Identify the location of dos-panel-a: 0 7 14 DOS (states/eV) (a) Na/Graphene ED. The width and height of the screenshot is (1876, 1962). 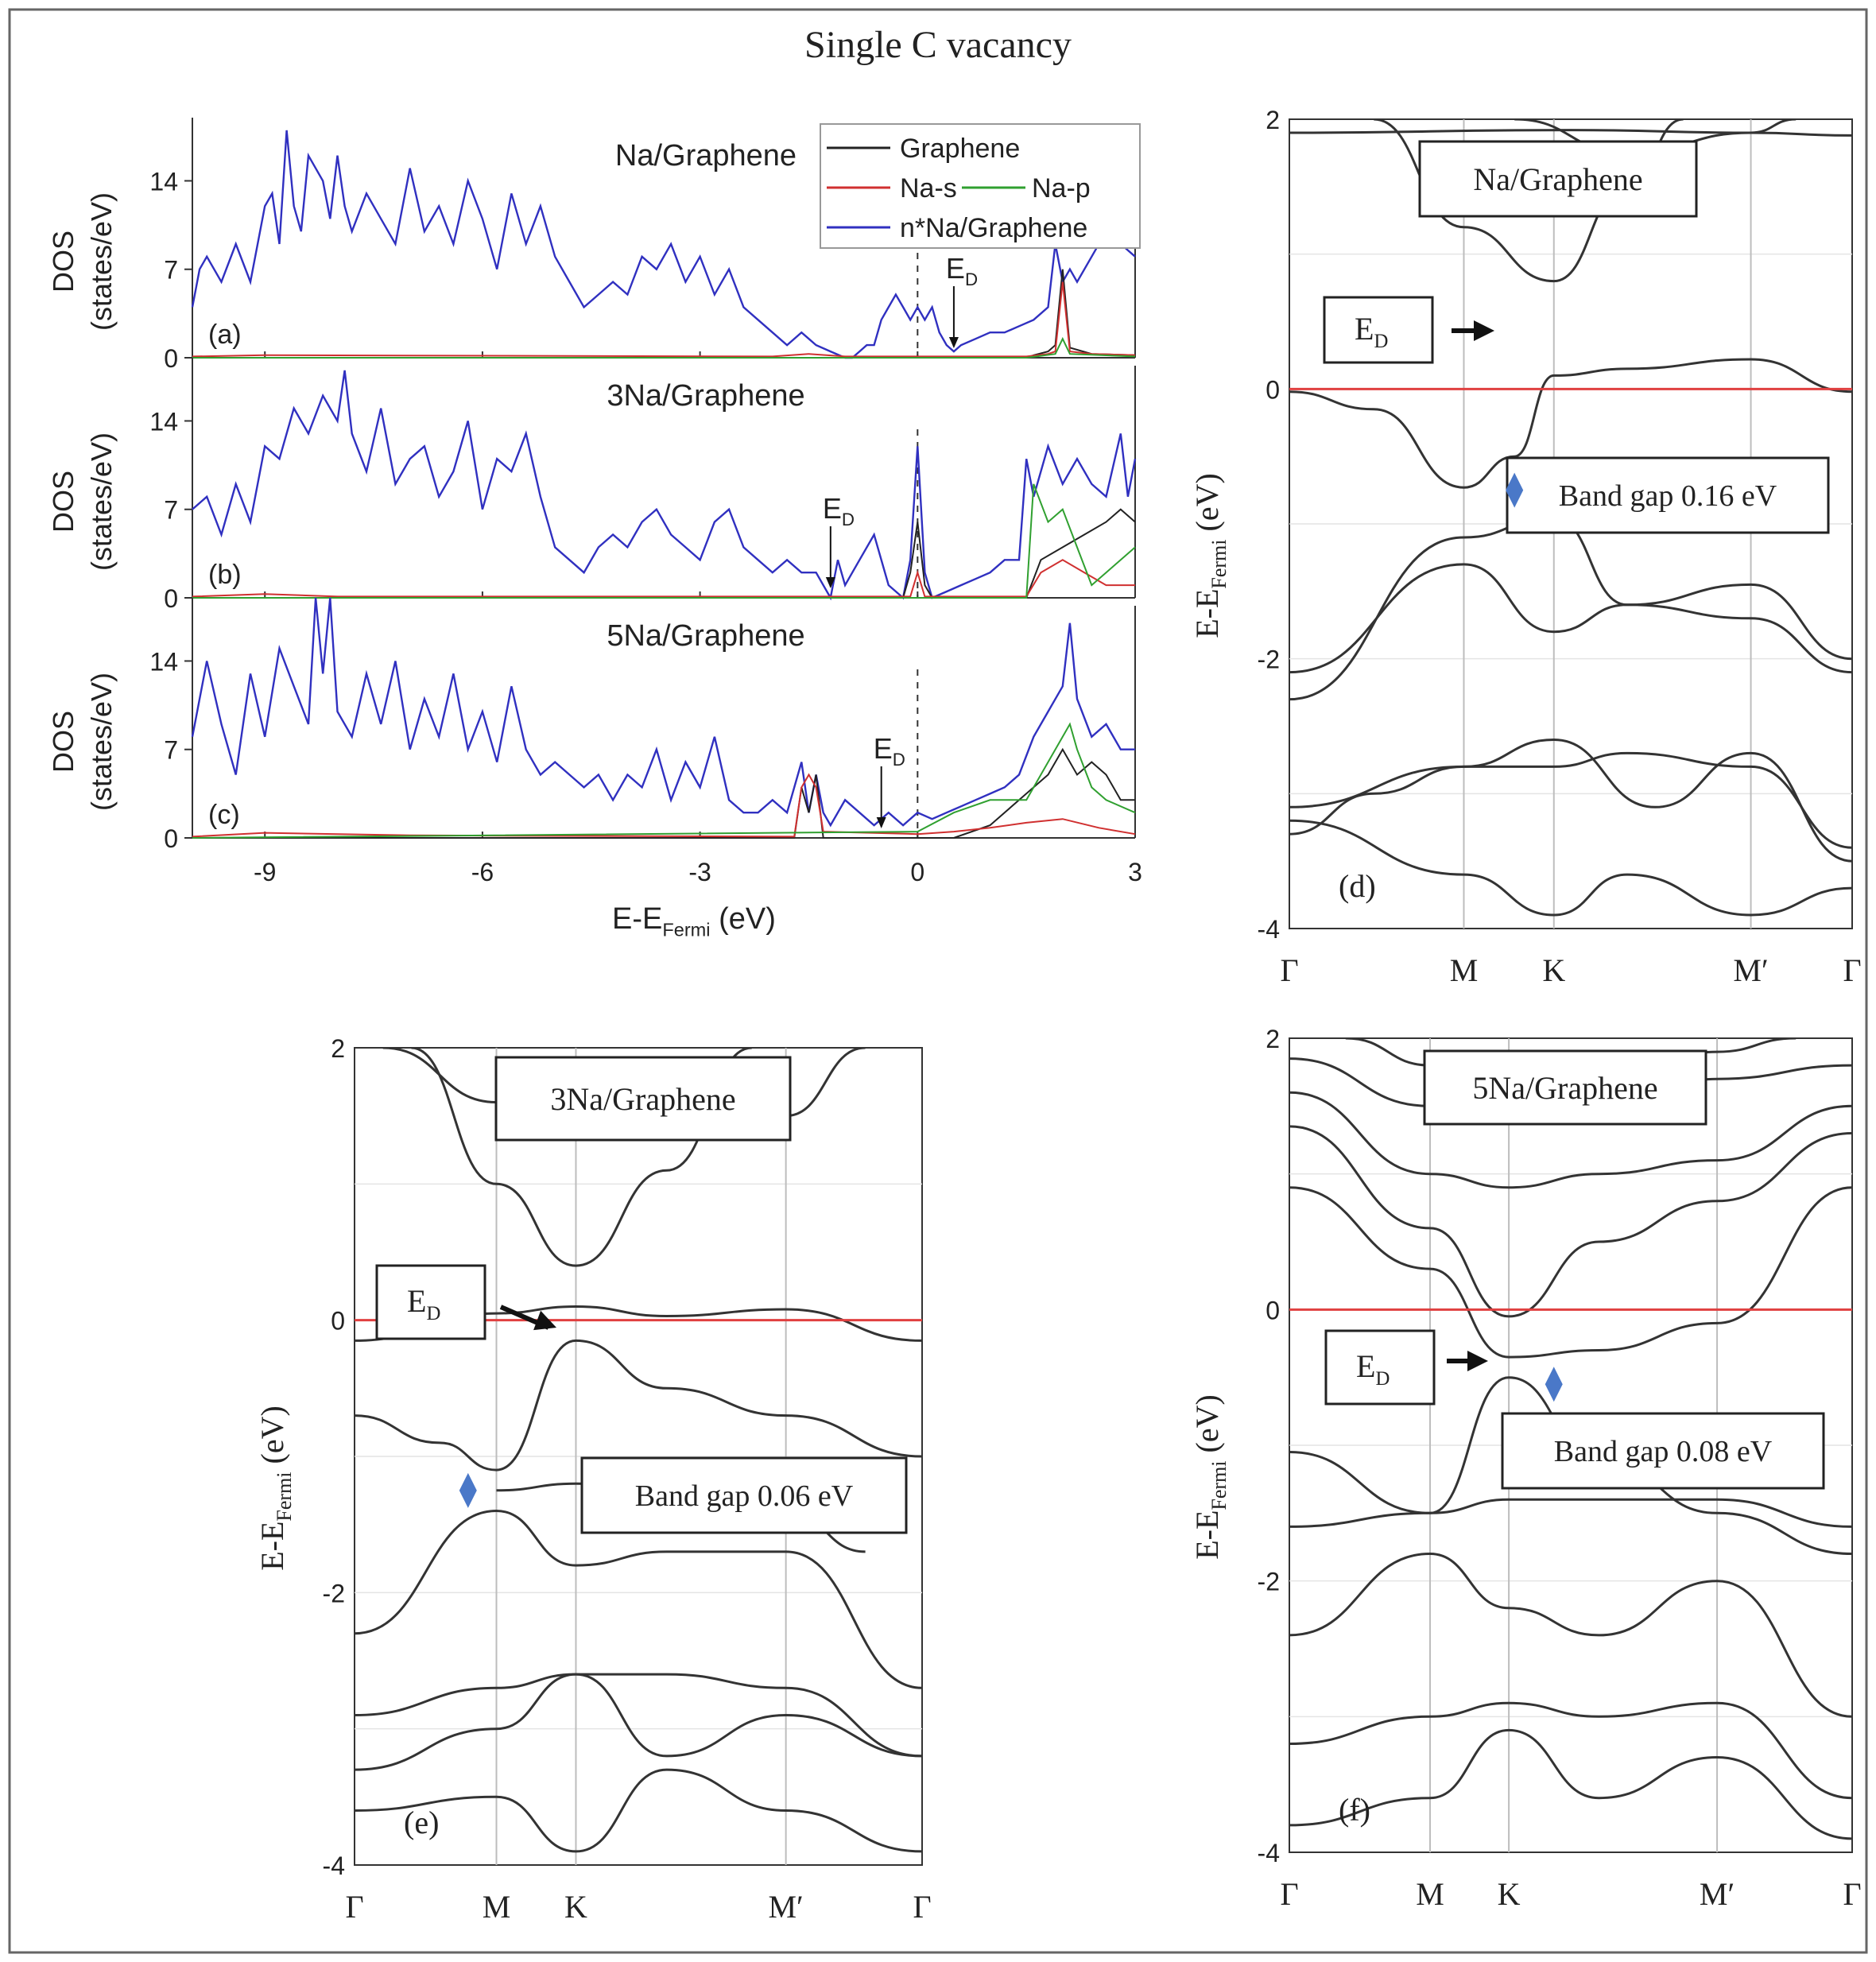
(591, 246).